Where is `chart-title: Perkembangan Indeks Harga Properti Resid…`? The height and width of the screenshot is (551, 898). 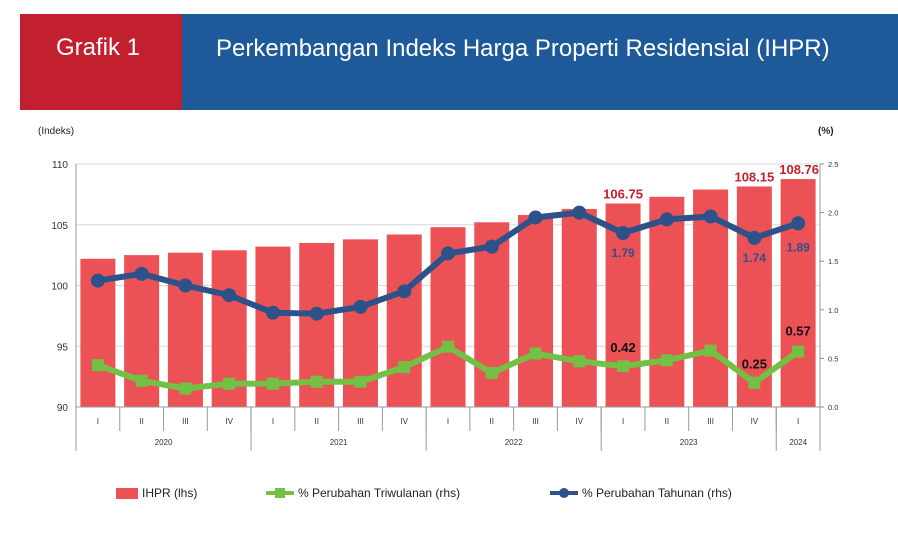
chart-title: Perkembangan Indeks Harga Properti Resid… is located at coordinates (523, 48).